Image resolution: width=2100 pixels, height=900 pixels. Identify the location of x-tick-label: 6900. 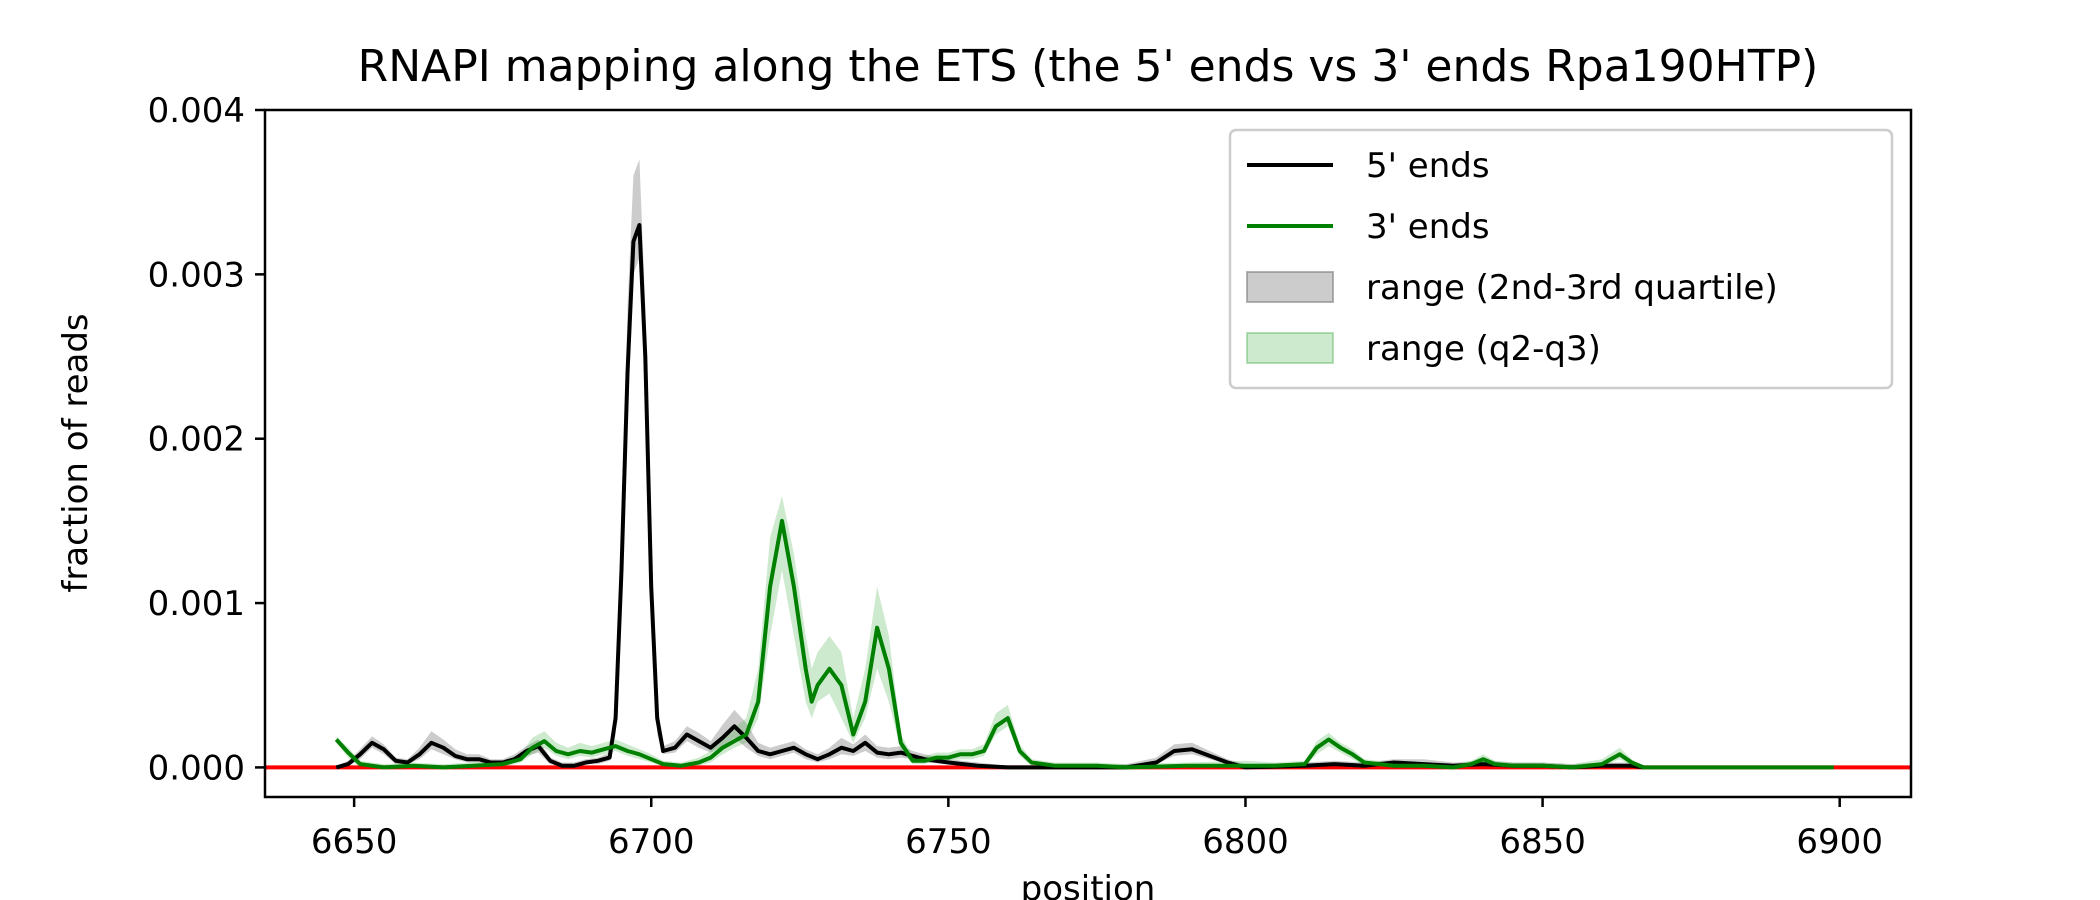
(1839, 842).